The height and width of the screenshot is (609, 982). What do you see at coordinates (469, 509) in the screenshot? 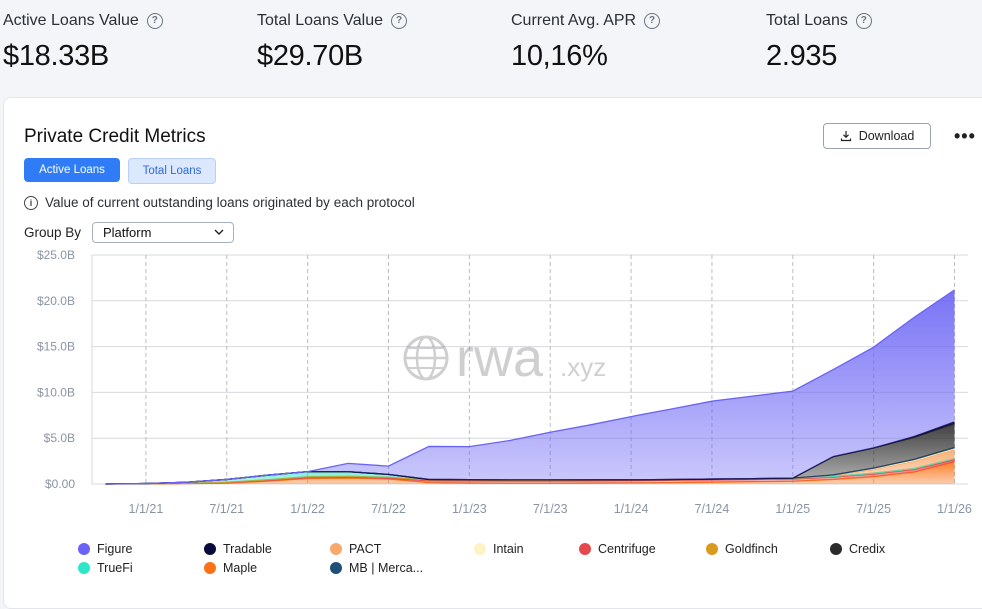
I see `x-tick-label: 1/1/23` at bounding box center [469, 509].